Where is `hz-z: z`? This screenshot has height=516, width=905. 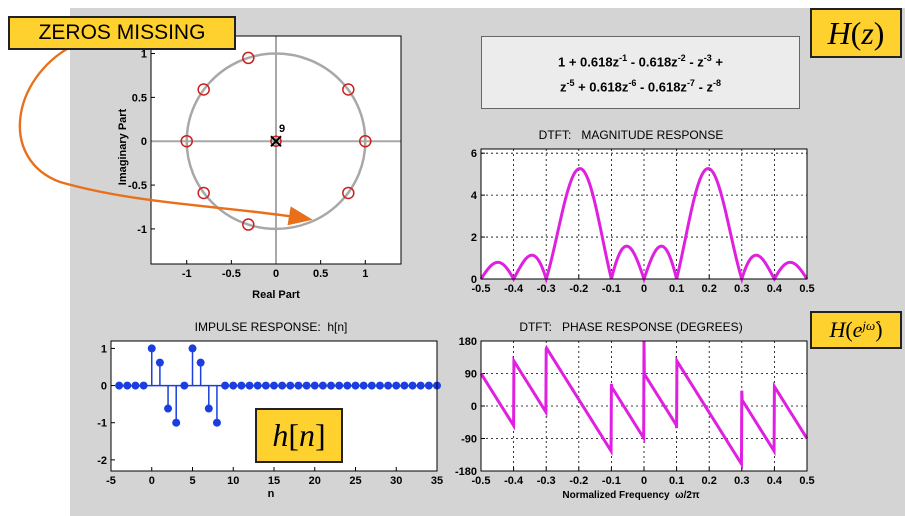 hz-z: z is located at coordinates (867, 32).